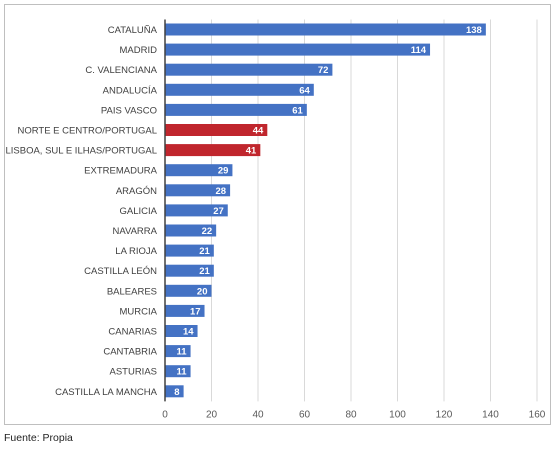  What do you see at coordinates (120, 271) in the screenshot?
I see `category-label: CASTILLA LEÓN` at bounding box center [120, 271].